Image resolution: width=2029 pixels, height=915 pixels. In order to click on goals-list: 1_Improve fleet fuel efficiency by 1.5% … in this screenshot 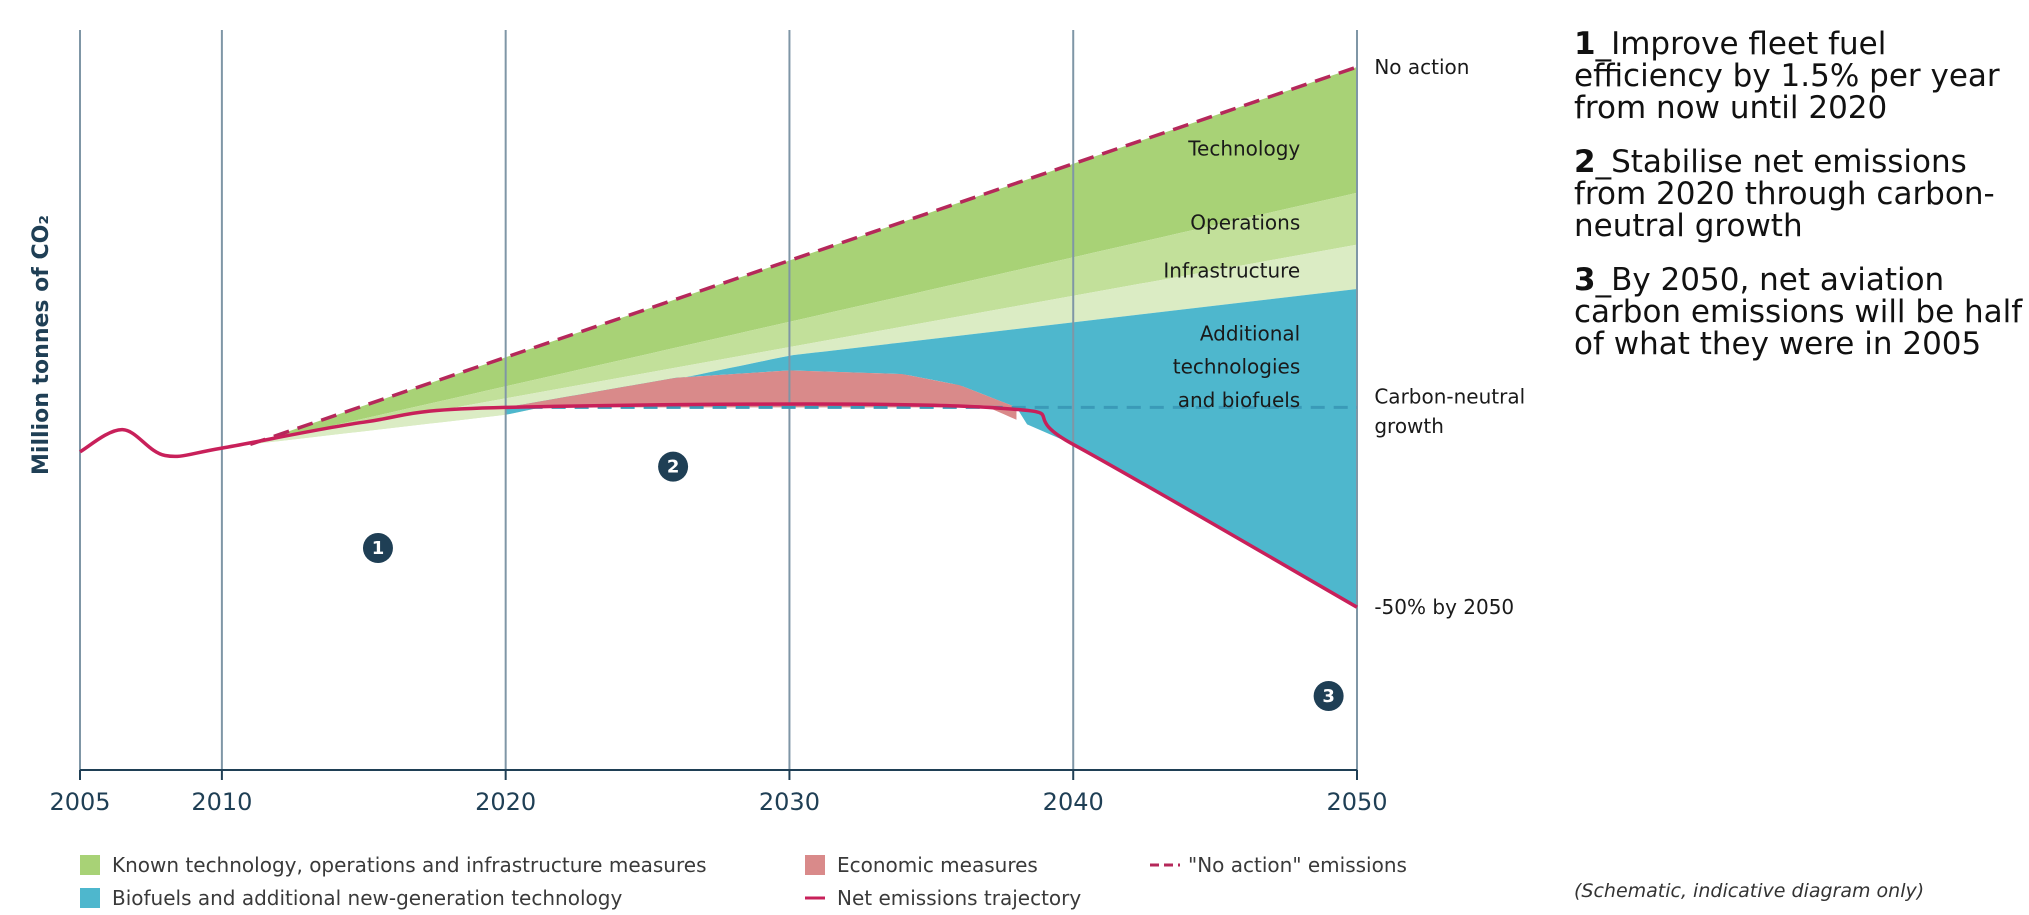, I will do `click(1799, 205)`.